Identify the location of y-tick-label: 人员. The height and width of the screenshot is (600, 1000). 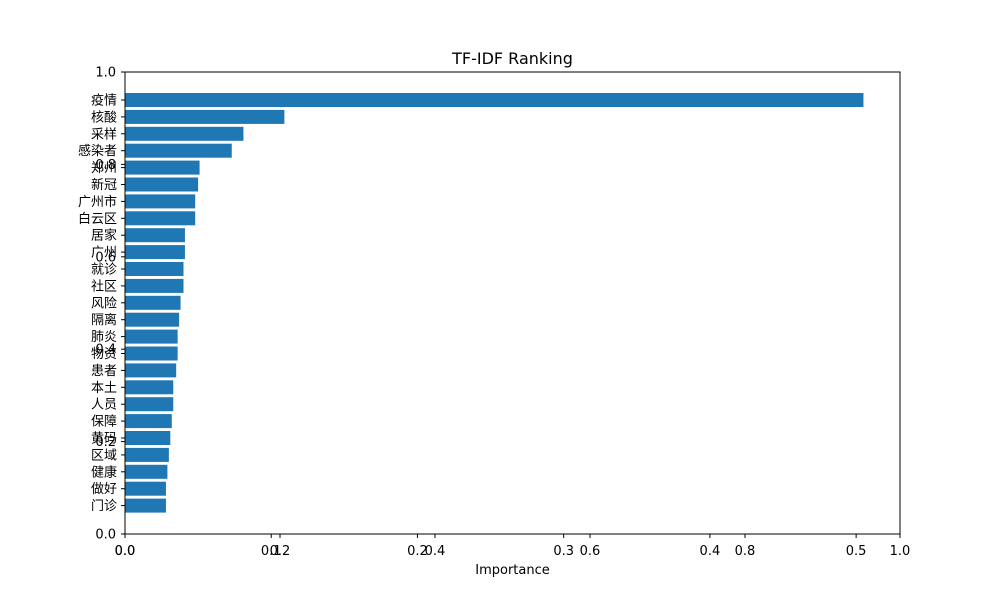
(104, 405).